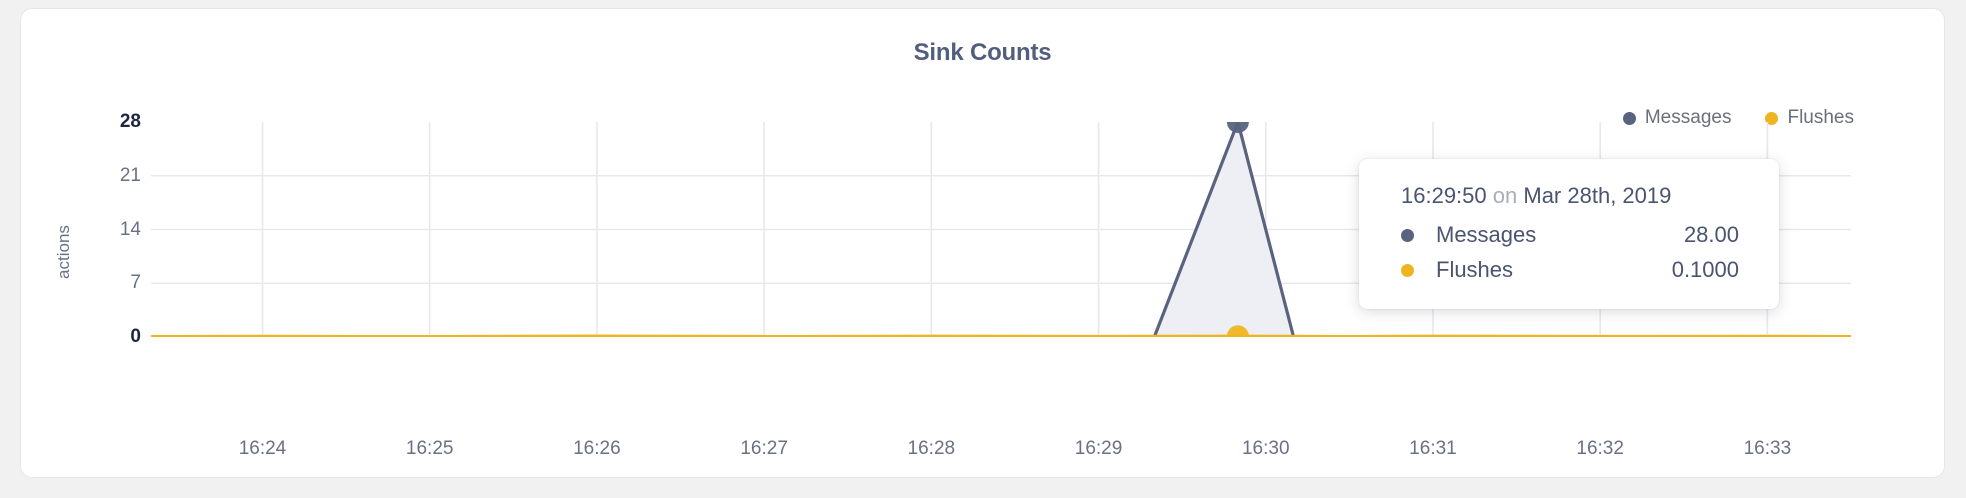  What do you see at coordinates (1767, 448) in the screenshot?
I see `x-axis-tick-label: 16:33` at bounding box center [1767, 448].